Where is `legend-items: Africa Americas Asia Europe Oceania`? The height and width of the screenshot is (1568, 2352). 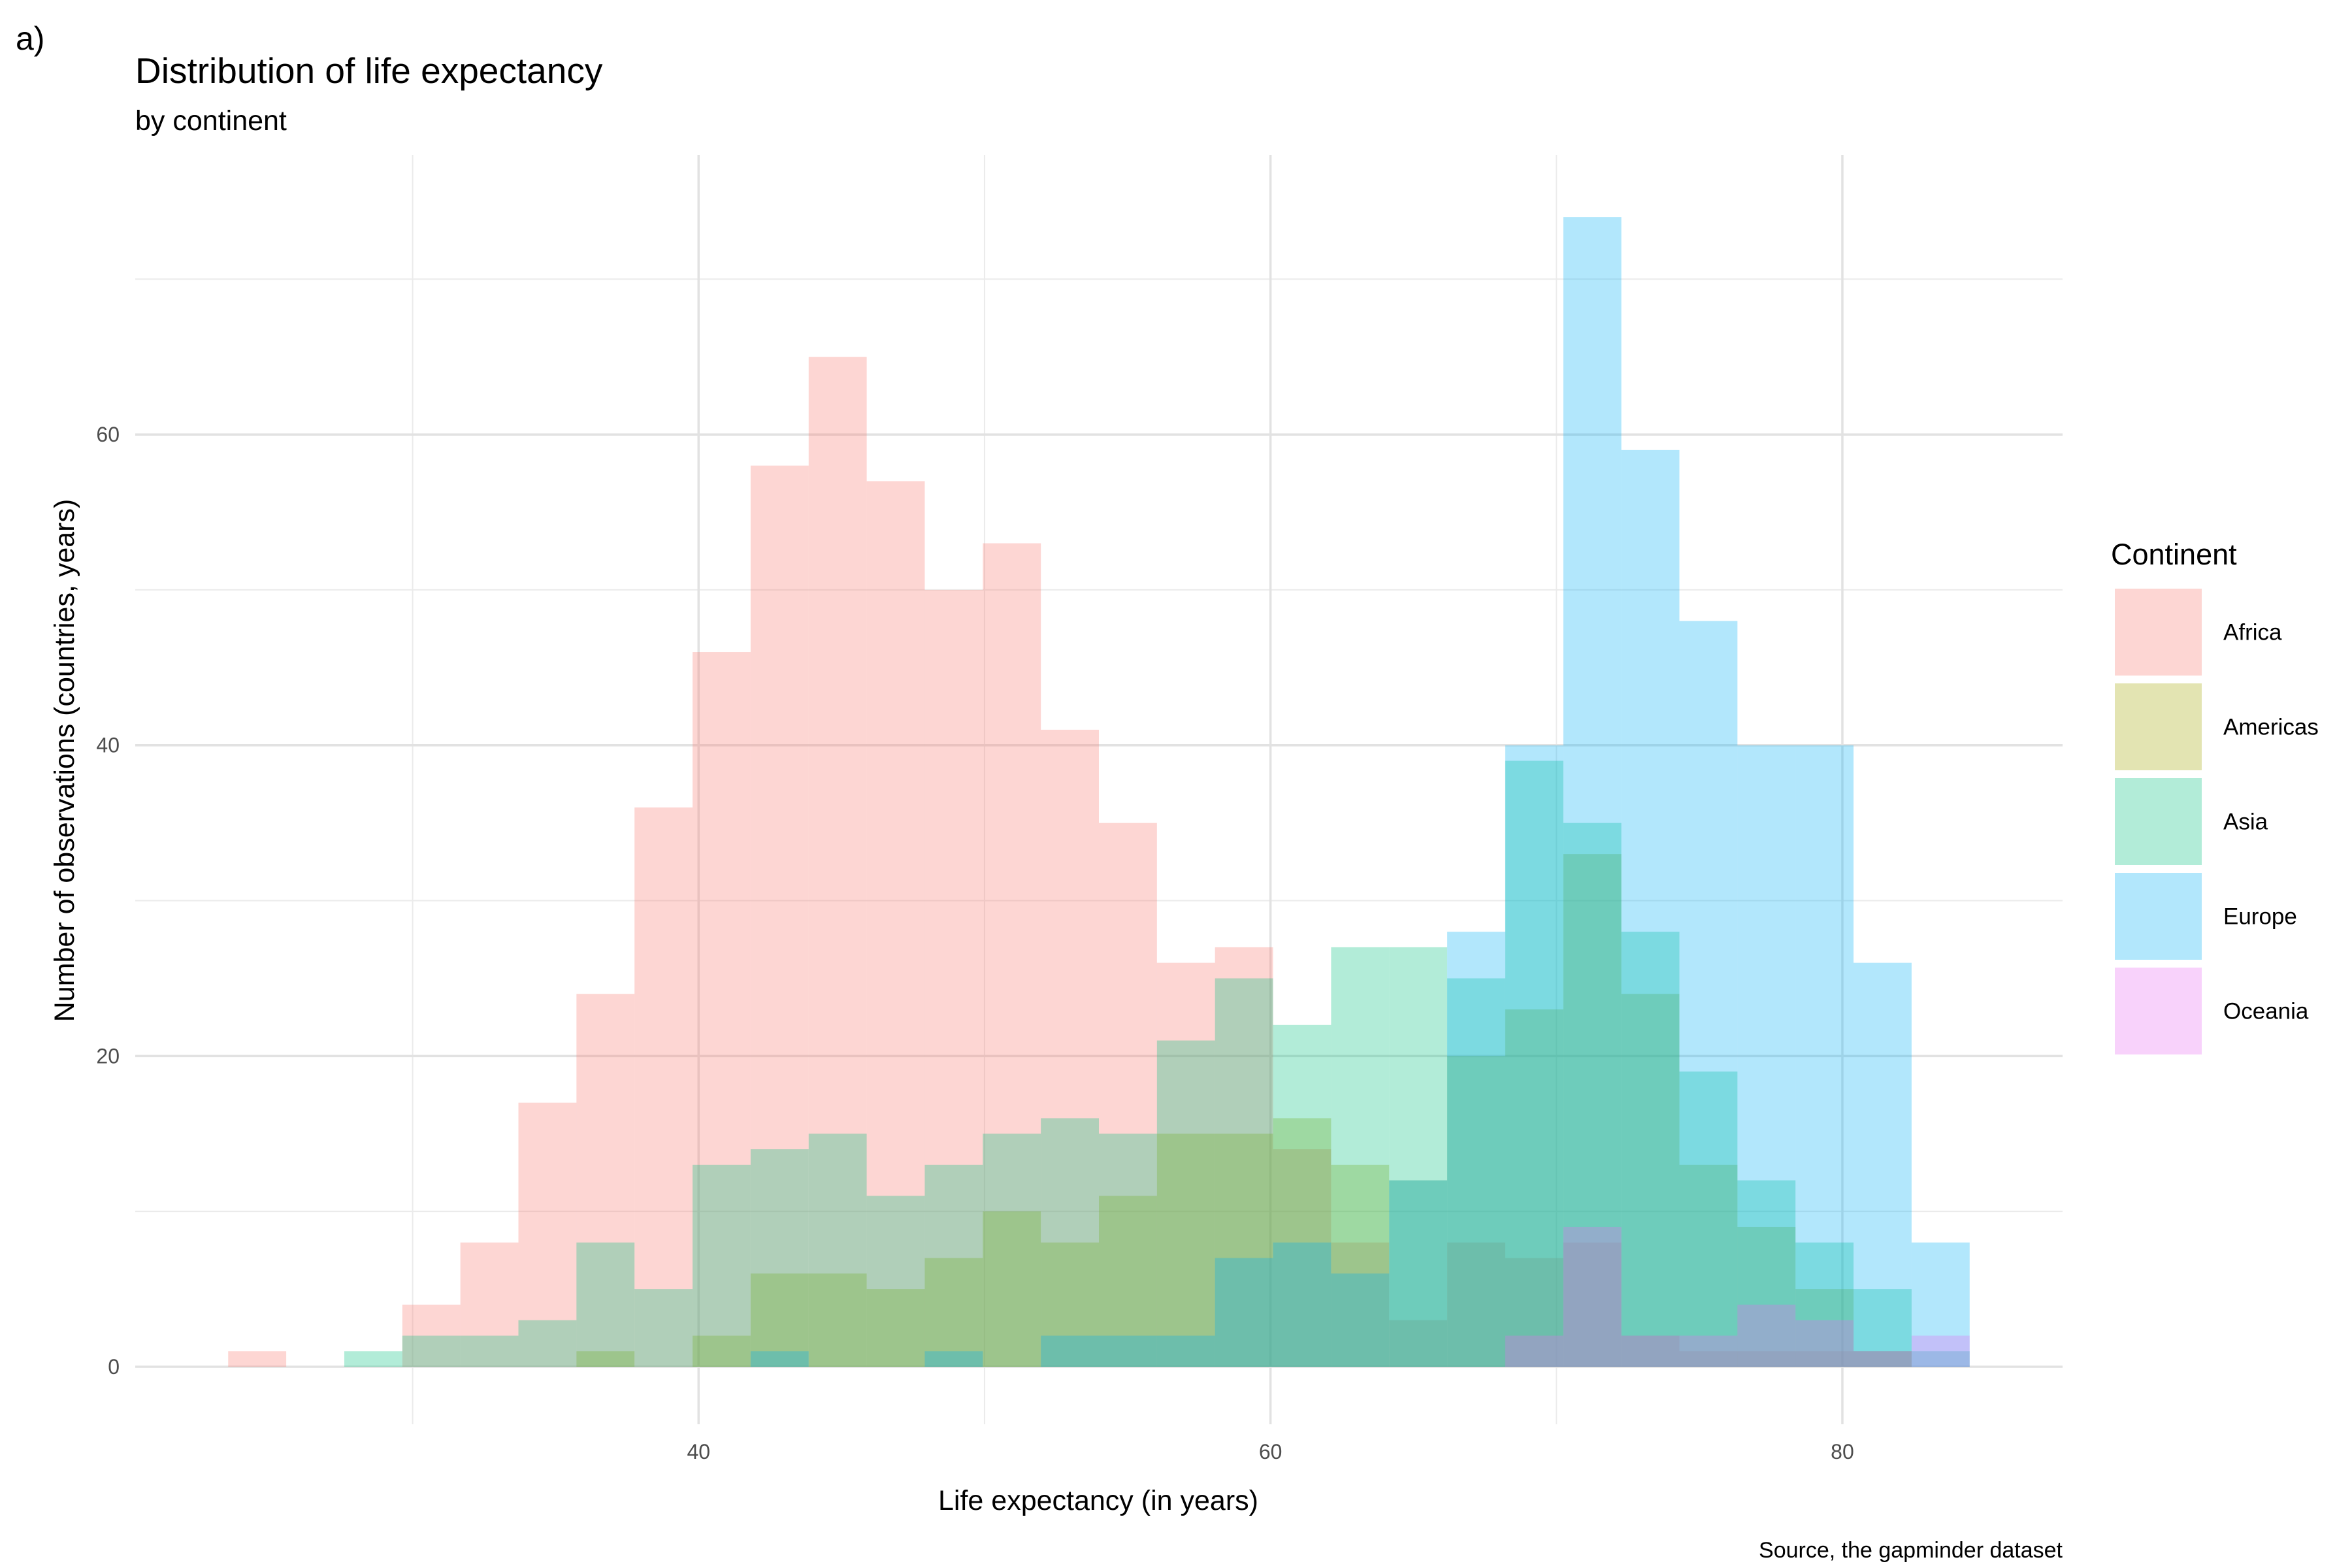
legend-items: Africa Americas Asia Europe Oceania is located at coordinates (2217, 821).